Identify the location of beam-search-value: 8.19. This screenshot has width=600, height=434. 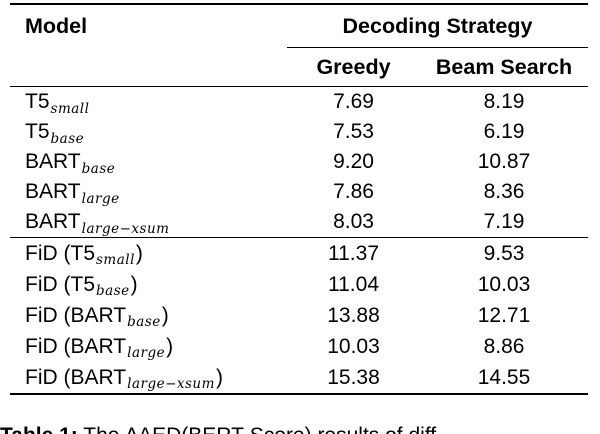
(504, 101).